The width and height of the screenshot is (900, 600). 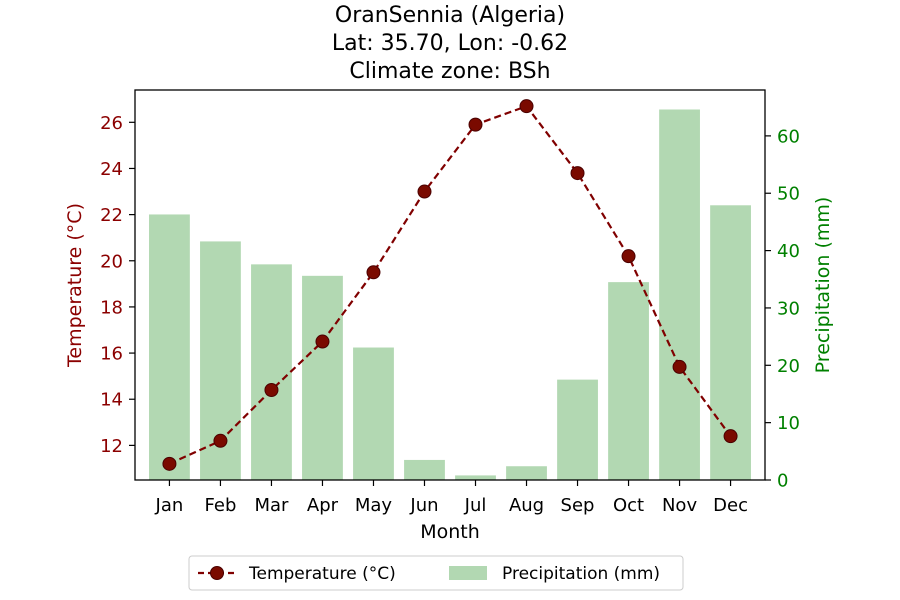 I want to click on x-tick-label-jul: Jul, so click(x=475, y=505).